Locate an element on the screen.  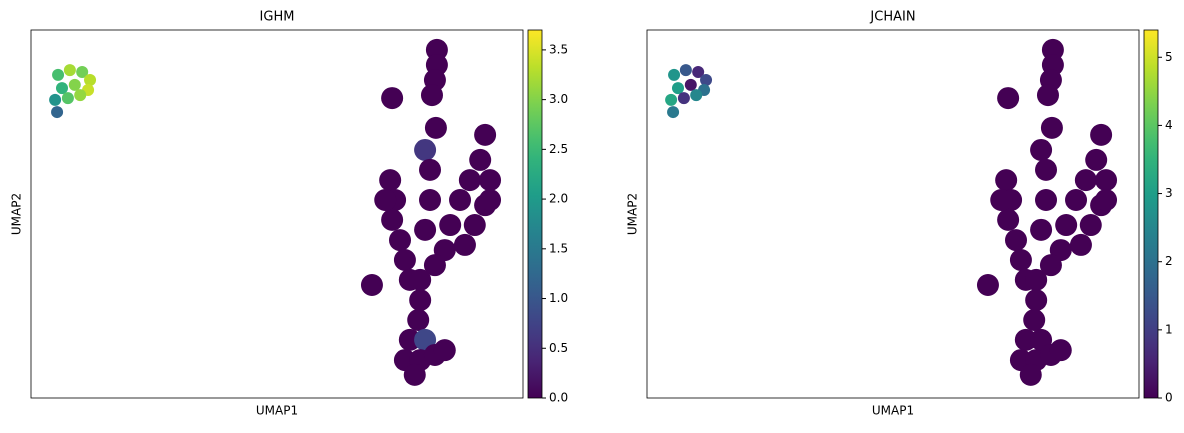
colorbar-tick-label: 2.0 is located at coordinates (558, 199).